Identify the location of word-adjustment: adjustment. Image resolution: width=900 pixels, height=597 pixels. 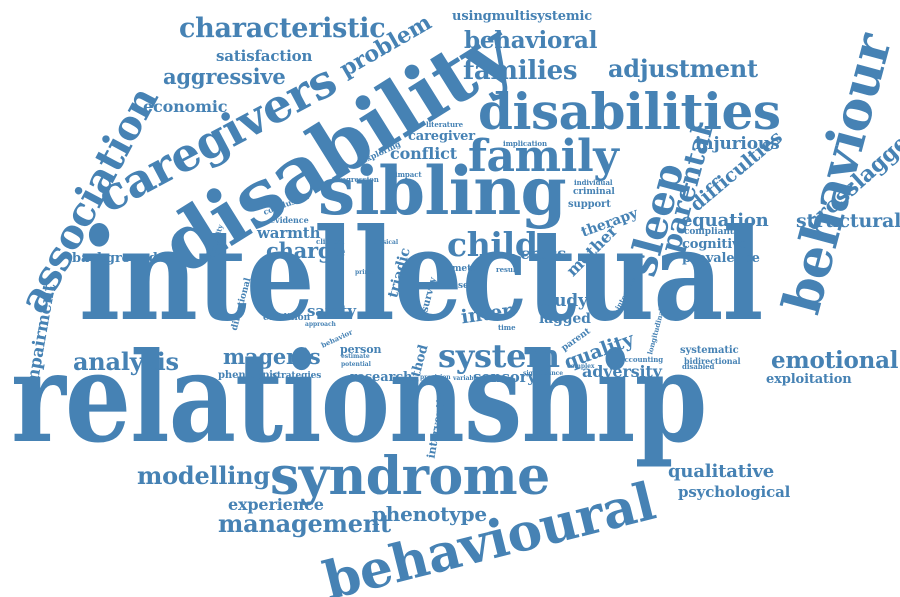
(683, 68).